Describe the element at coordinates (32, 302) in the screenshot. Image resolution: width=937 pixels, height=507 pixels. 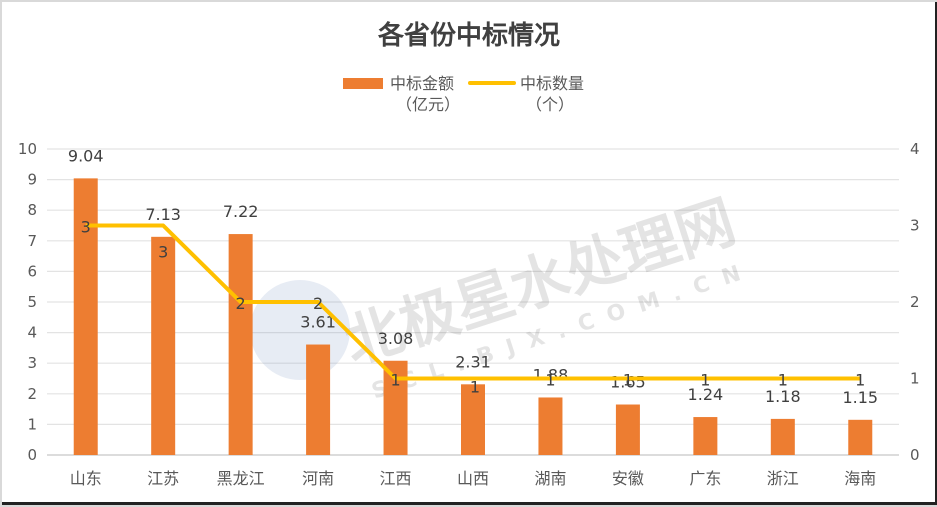
I see `left-tick-label: 5` at that location.